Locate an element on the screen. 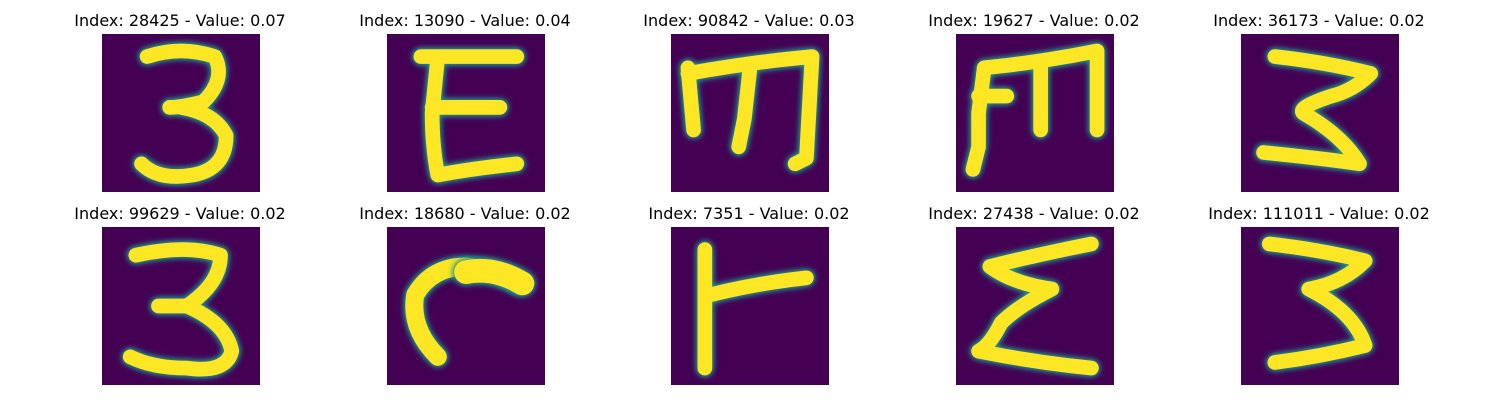 Image resolution: width=1500 pixels, height=400 pixels. panel-title: Index: 99629 - Value: 0.02 is located at coordinates (180, 213).